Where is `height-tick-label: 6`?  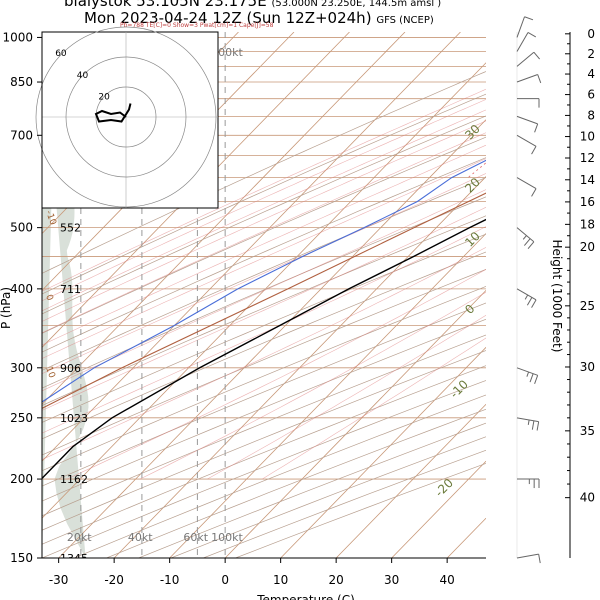
height-tick-label: 6 is located at coordinates (591, 95).